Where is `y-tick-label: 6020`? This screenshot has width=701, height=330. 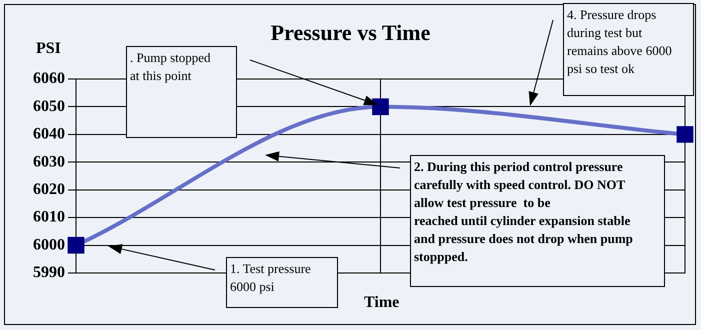
y-tick-label: 6020 is located at coordinates (49, 189).